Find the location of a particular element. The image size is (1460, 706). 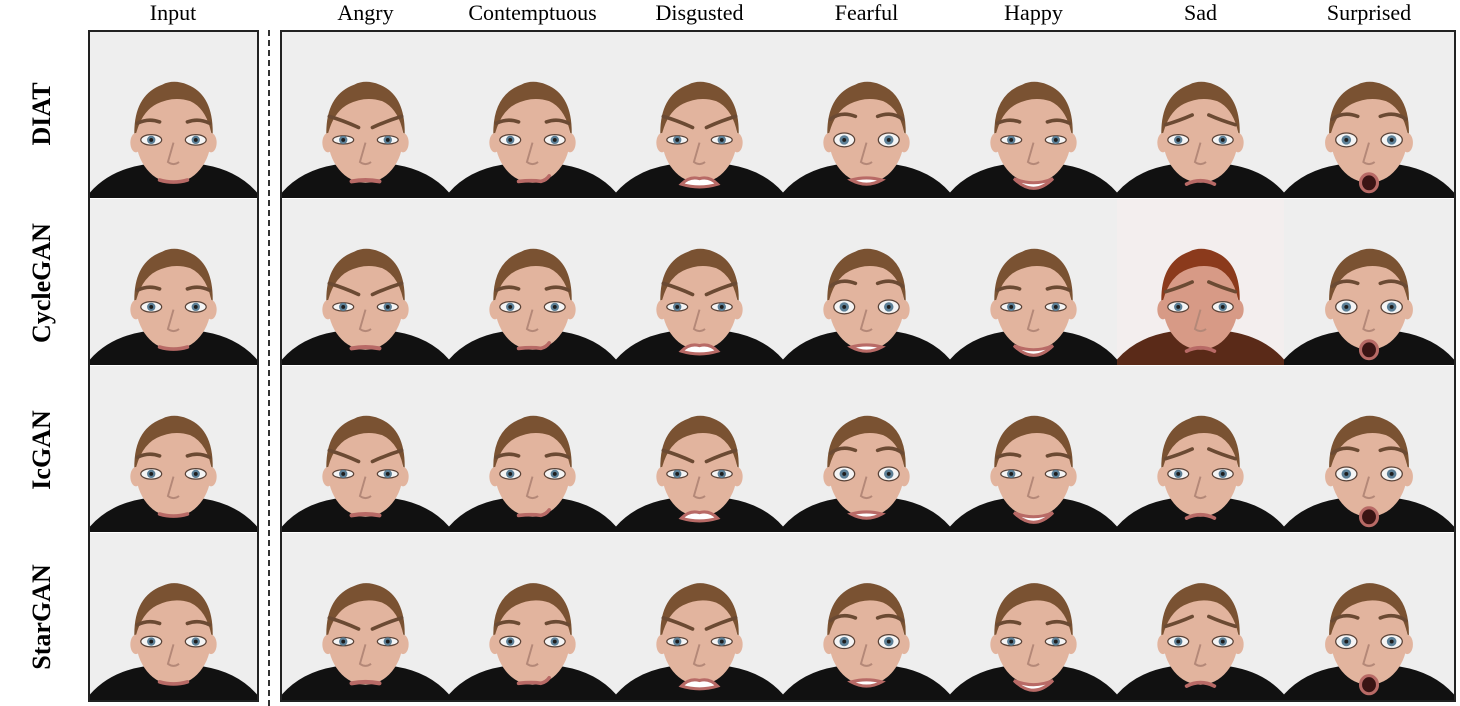

header-disgusted: Disgusted is located at coordinates (699, 12).